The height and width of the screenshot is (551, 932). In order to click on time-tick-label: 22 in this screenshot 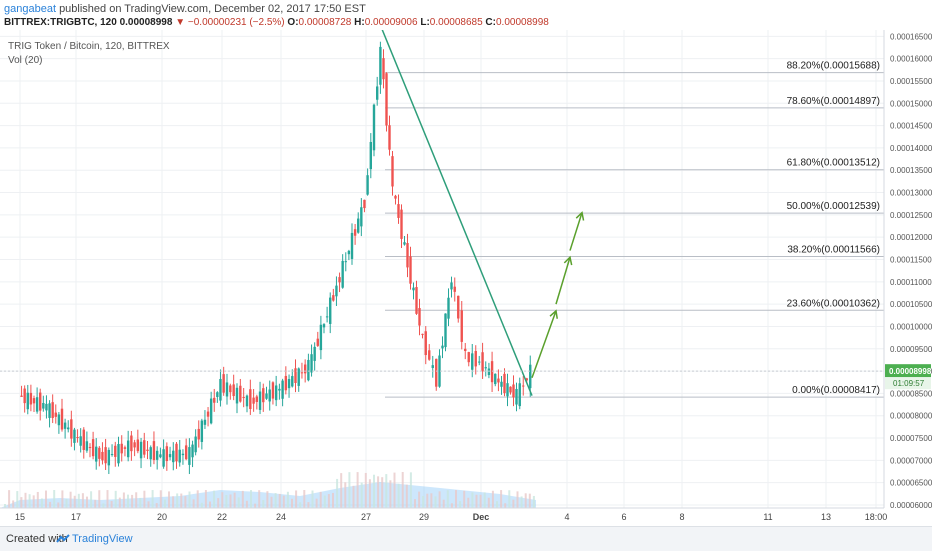, I will do `click(222, 517)`.